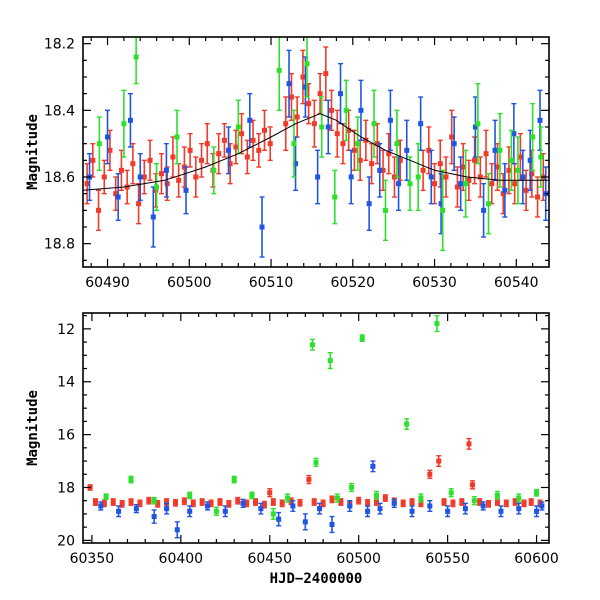 The image size is (600, 600). I want to click on x-tick-label: 60550, so click(447, 559).